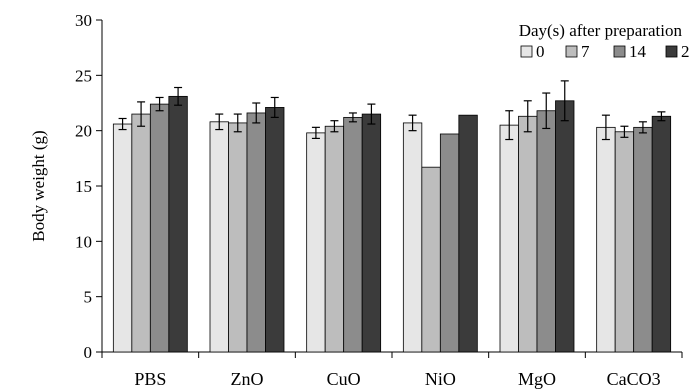 This screenshot has height=391, width=690. What do you see at coordinates (392, 110) in the screenshot?
I see `error-bars` at bounding box center [392, 110].